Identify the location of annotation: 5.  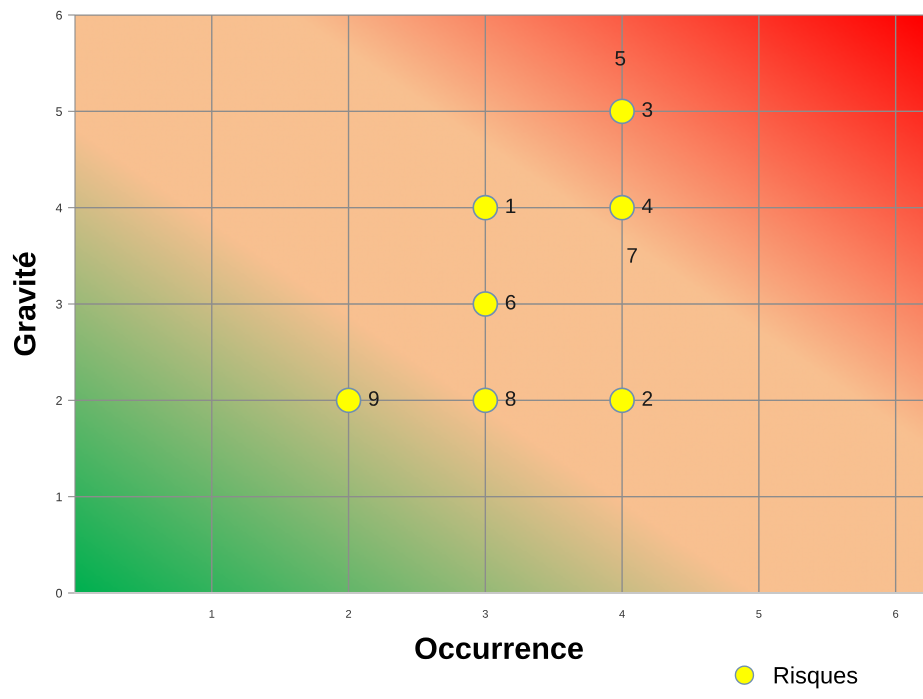
(620, 58).